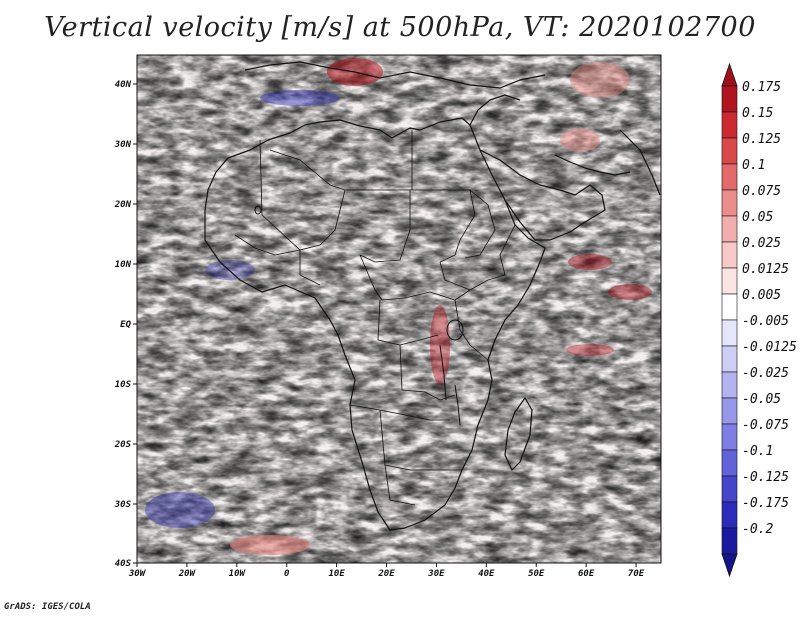  I want to click on lat-tick-label: 40N, so click(123, 85).